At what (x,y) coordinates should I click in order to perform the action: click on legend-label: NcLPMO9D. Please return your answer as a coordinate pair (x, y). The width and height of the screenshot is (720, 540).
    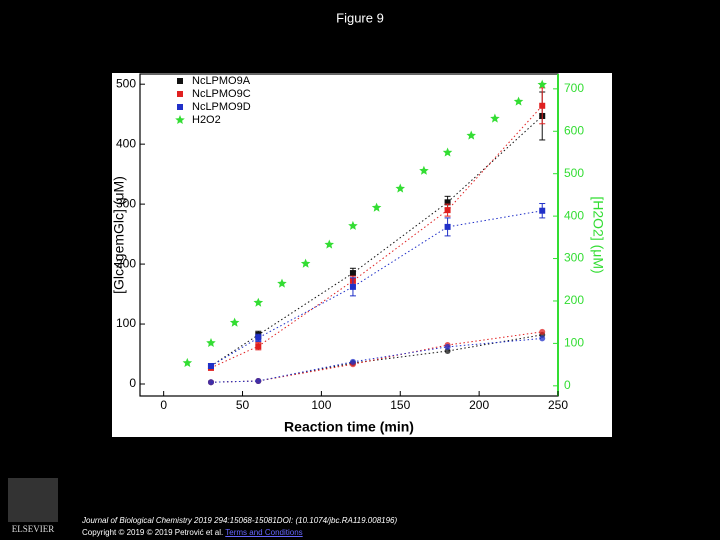
    Looking at the image, I should click on (221, 107).